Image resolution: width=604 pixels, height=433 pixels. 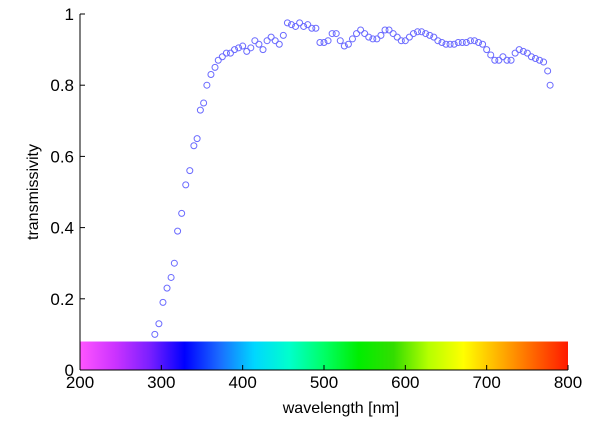 I want to click on x-tick-label: 700, so click(x=486, y=382).